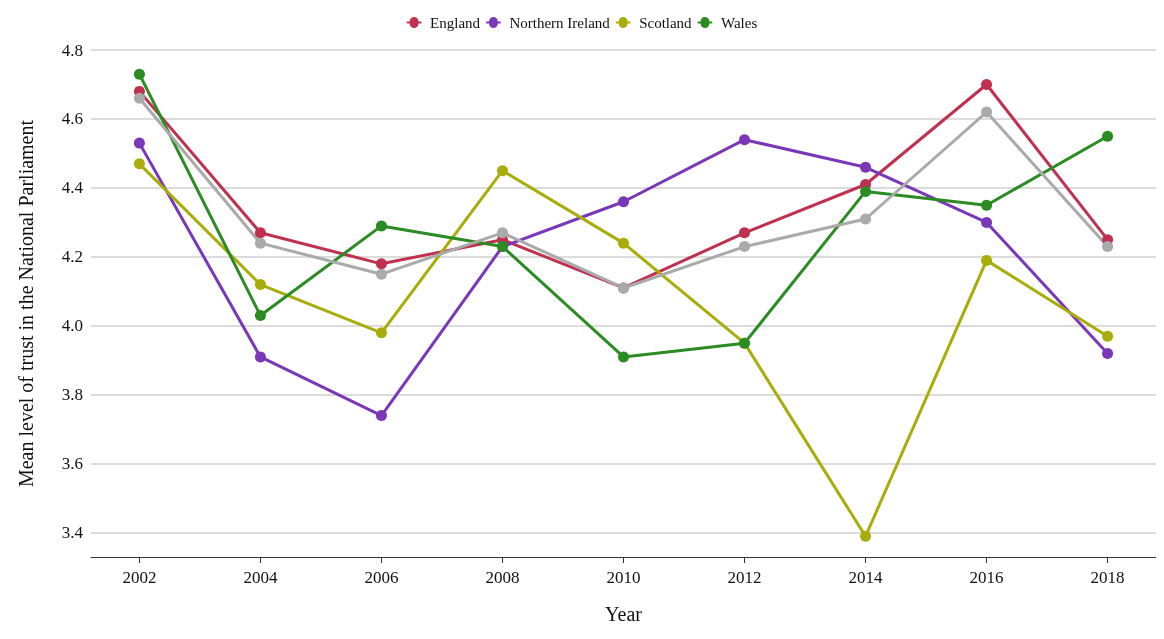 This screenshot has height=639, width=1164. Describe the element at coordinates (139, 577) in the screenshot. I see `x-tick-label: 2002` at that location.